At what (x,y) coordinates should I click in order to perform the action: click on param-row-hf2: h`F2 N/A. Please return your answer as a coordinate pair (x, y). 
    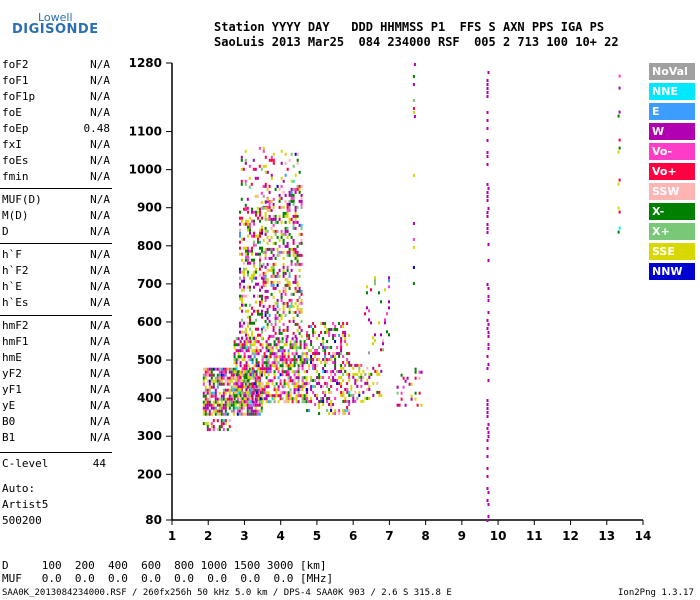
    Looking at the image, I should click on (56, 272).